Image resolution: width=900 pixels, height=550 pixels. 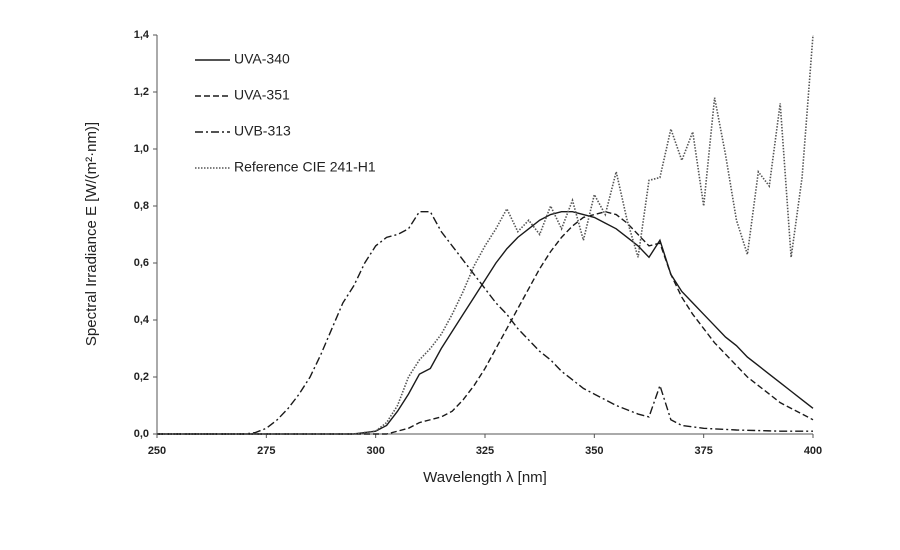 What do you see at coordinates (91, 234) in the screenshot?
I see `y-axis-label: Spectral Irradiance E [W/(m²·nm)]` at bounding box center [91, 234].